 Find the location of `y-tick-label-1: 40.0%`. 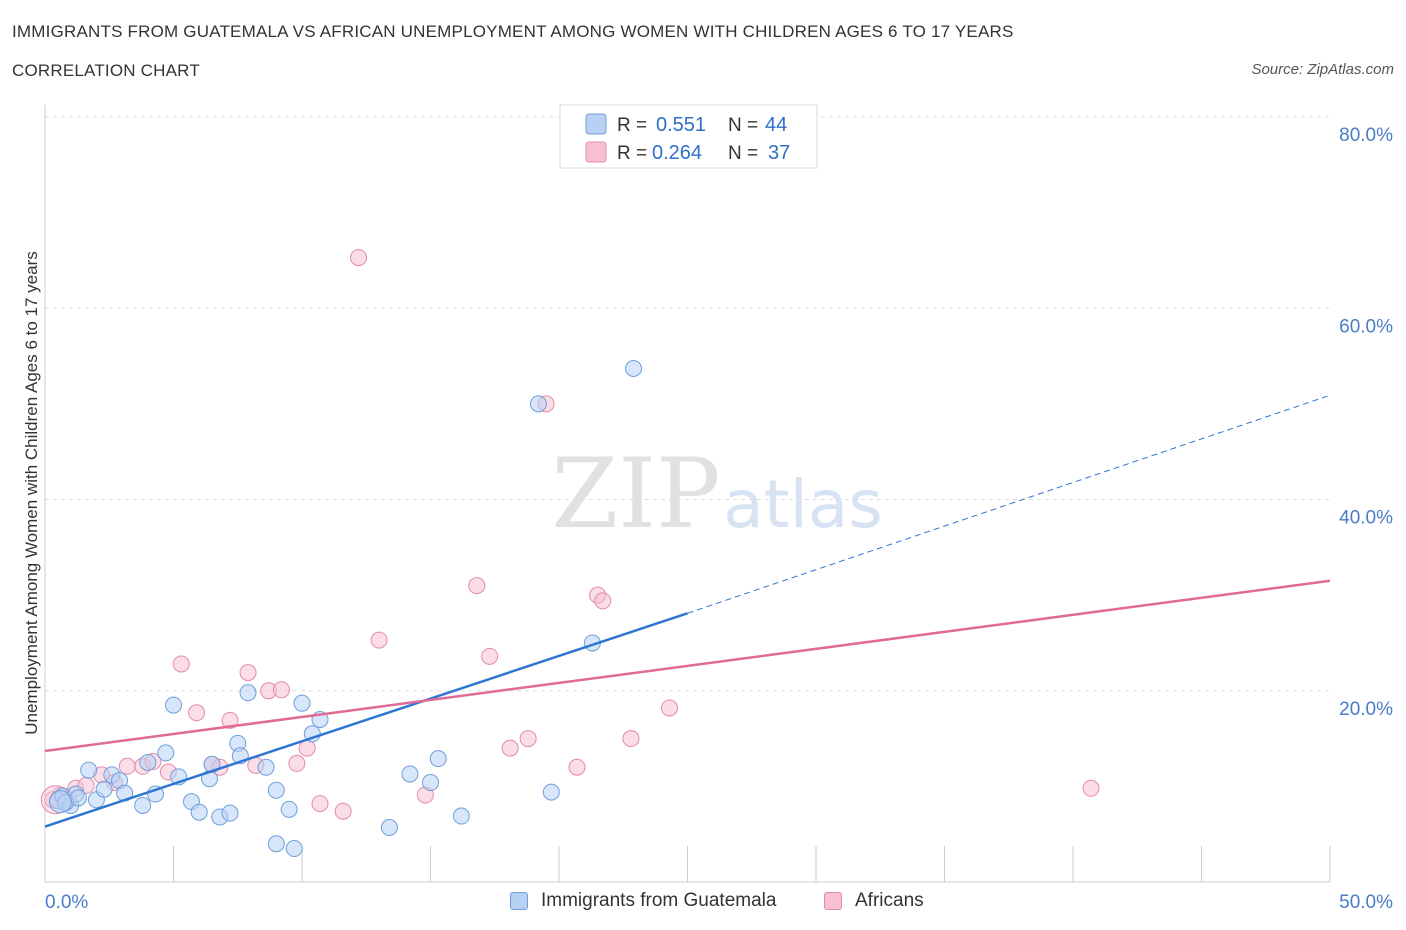

y-tick-label-1: 40.0% is located at coordinates (1366, 518).